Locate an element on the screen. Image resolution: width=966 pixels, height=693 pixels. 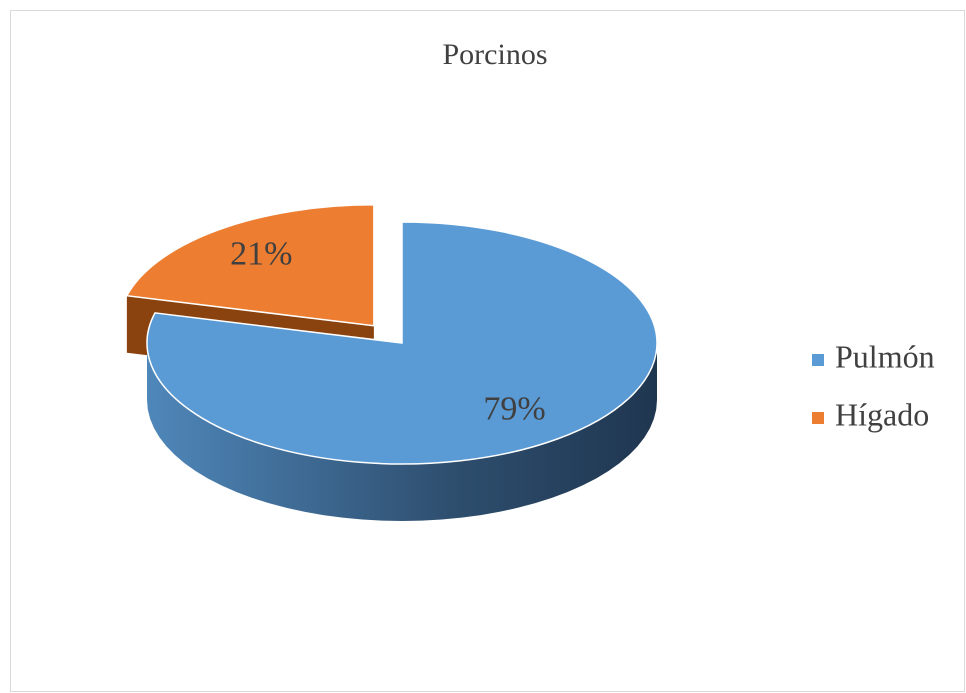
slice-side is located at coordinates (402, 432).